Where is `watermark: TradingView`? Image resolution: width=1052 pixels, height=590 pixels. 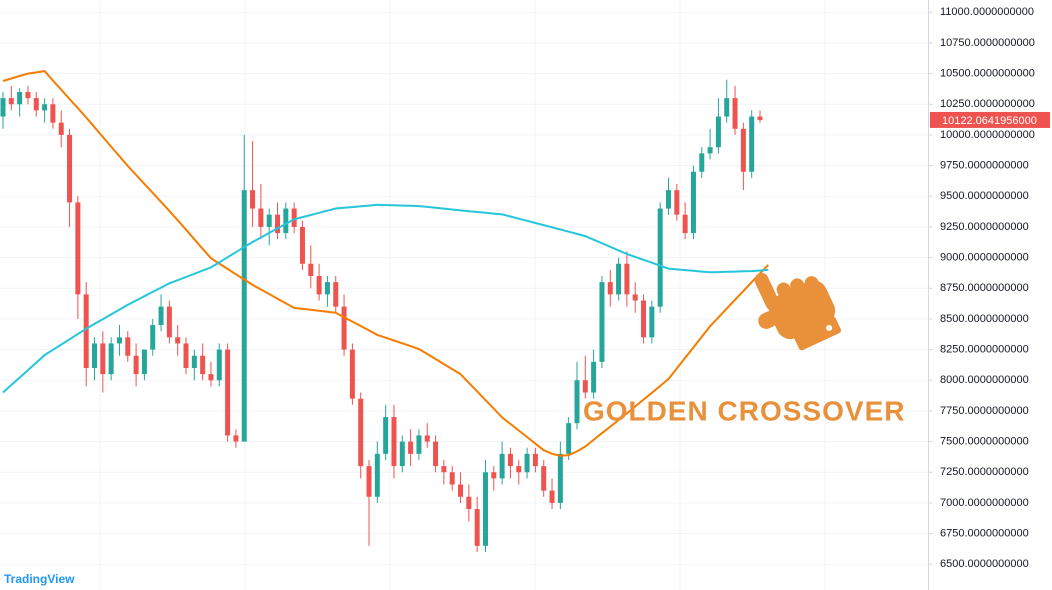
watermark: TradingView is located at coordinates (39, 579).